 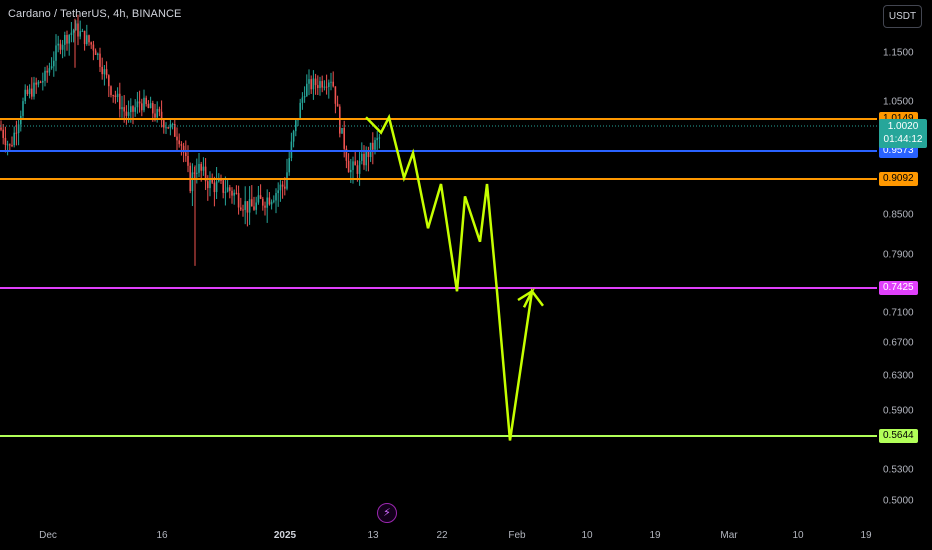 I want to click on price-axis-label: 0.5300, so click(x=898, y=470).